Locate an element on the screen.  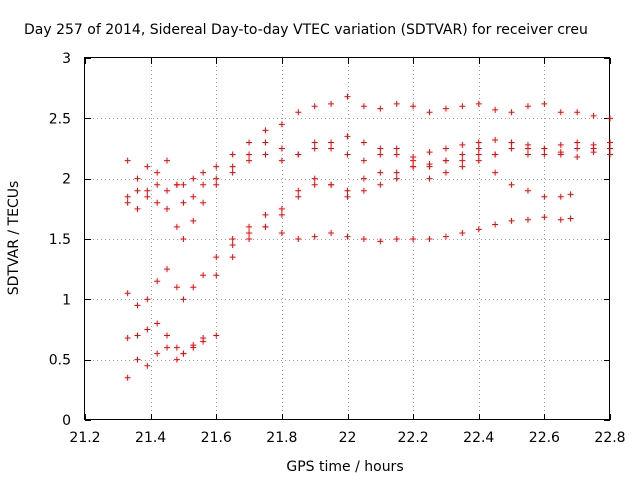
x-tick-label: 21.6 is located at coordinates (216, 438).